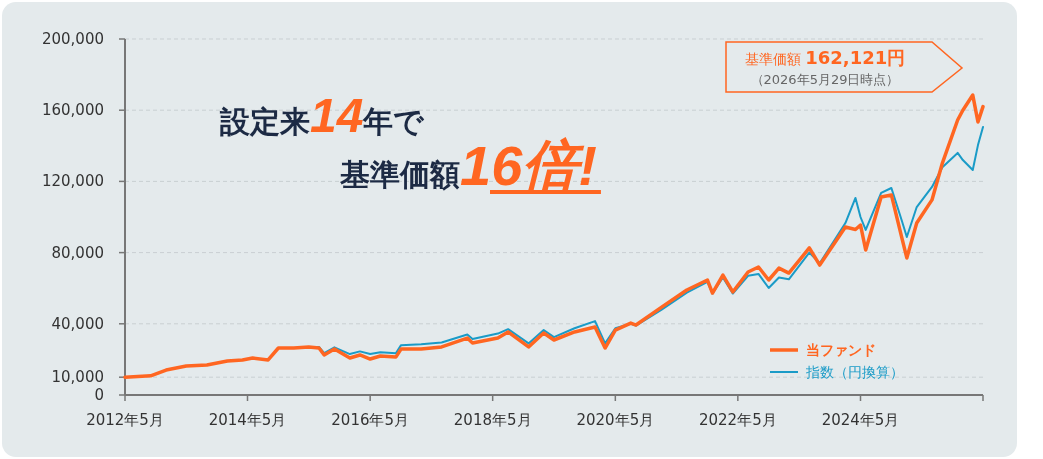  I want to click on annotation: （2026年5月29日時点）, so click(825, 79).